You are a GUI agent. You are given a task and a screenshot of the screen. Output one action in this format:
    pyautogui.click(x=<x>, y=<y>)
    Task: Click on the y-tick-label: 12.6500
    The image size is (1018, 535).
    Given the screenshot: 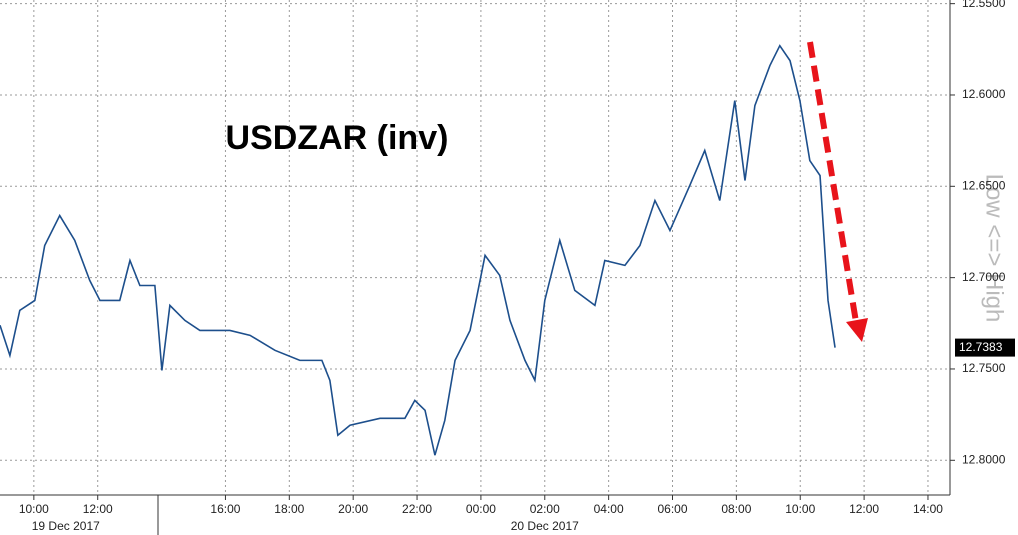 What is the action you would take?
    pyautogui.click(x=984, y=185)
    